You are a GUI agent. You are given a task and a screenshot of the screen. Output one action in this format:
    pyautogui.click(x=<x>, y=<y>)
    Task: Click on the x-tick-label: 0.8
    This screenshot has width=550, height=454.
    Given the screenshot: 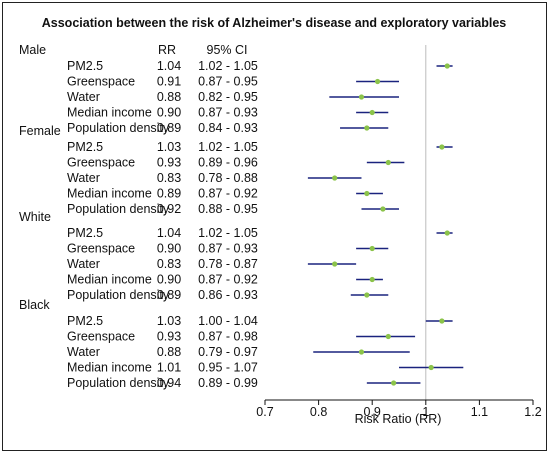 What is the action you would take?
    pyautogui.click(x=318, y=412)
    